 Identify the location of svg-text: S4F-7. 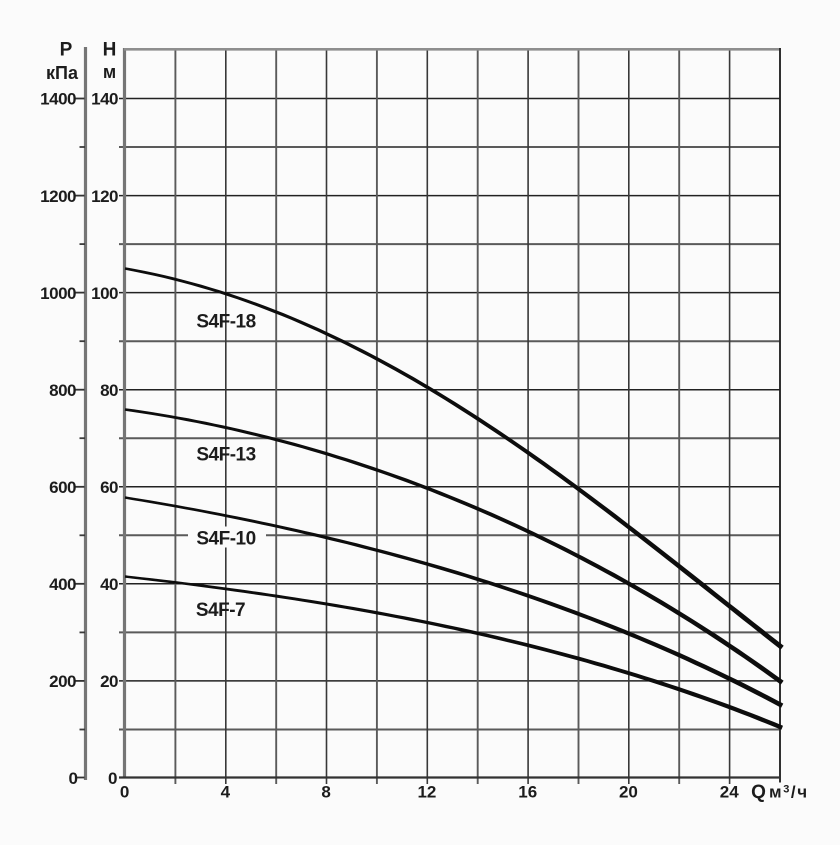
(220, 610).